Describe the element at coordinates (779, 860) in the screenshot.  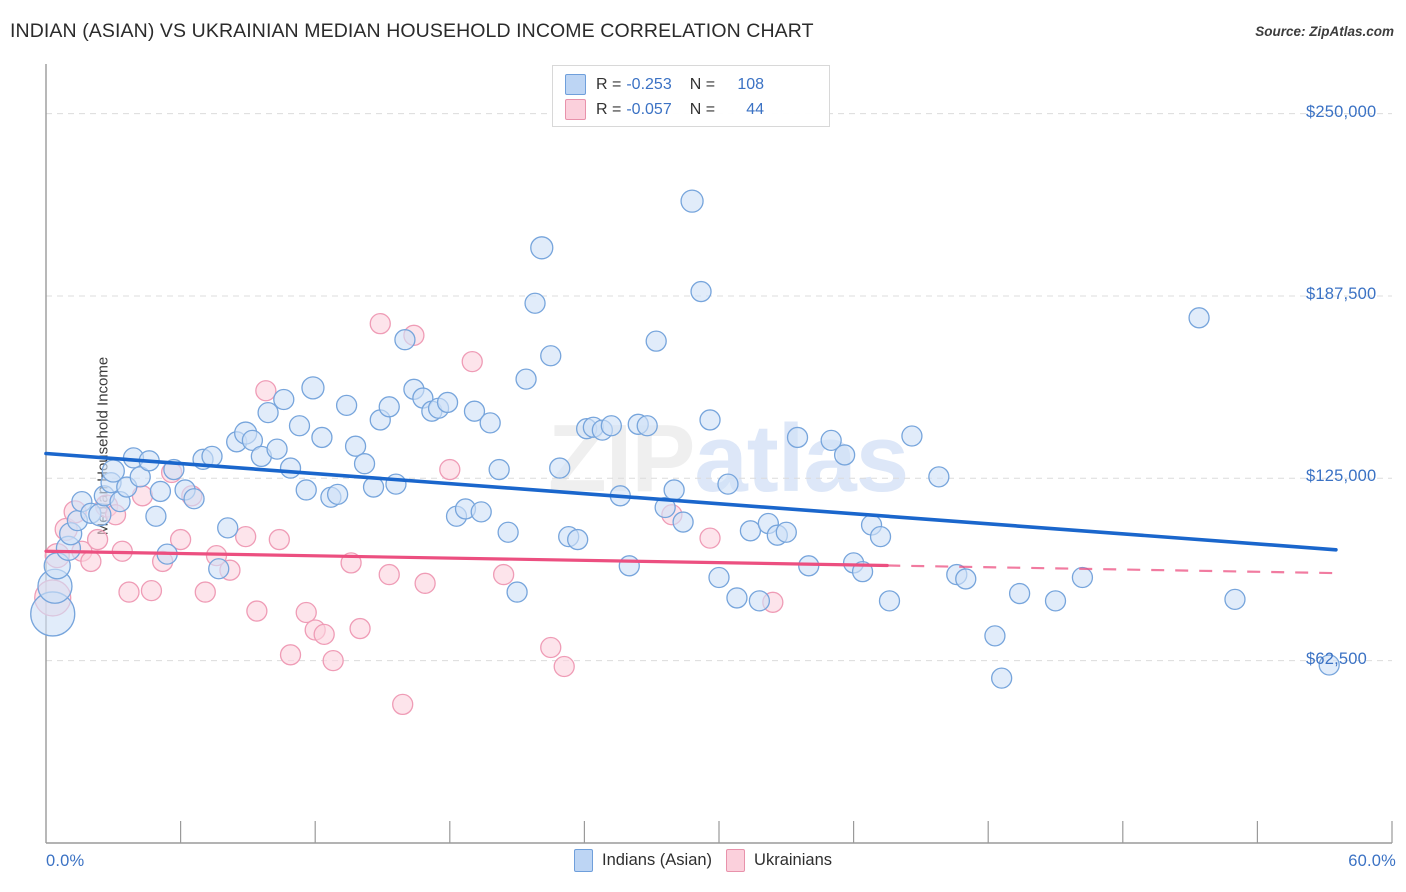
I see `series-legend-item-ukrainians: Ukrainians` at that location.